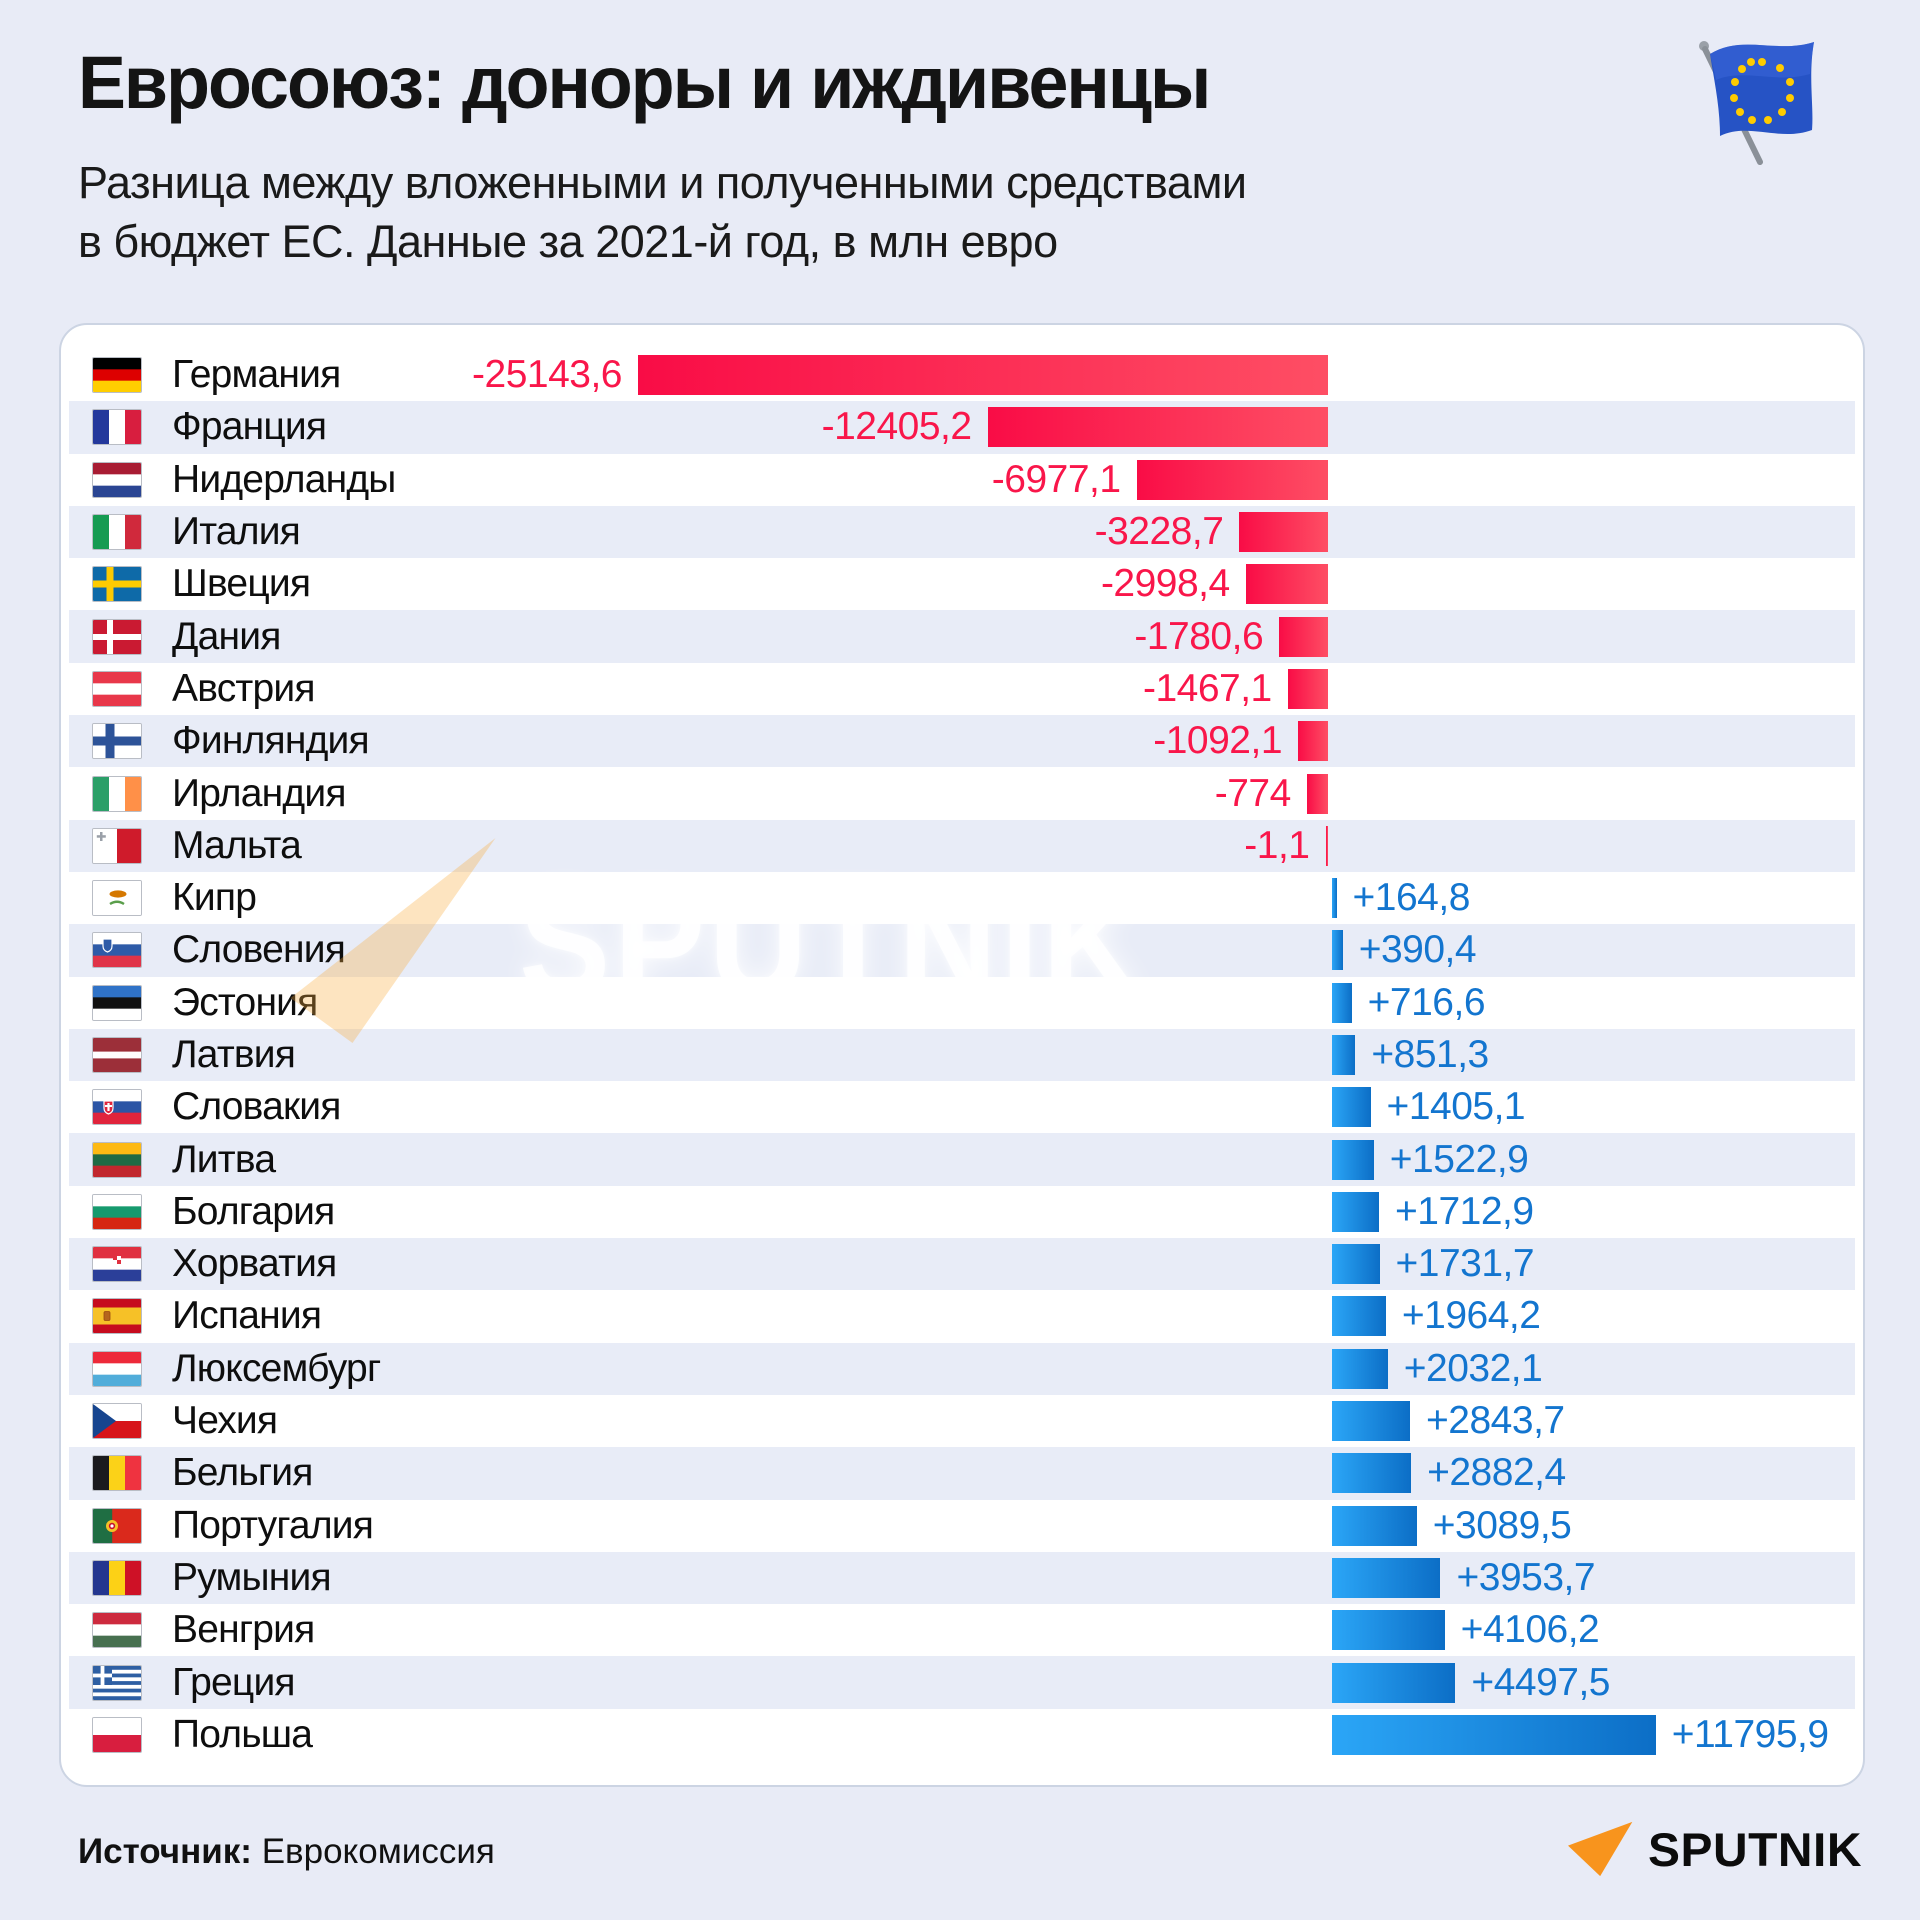  I want to click on country-label: Словакия, so click(256, 1107).